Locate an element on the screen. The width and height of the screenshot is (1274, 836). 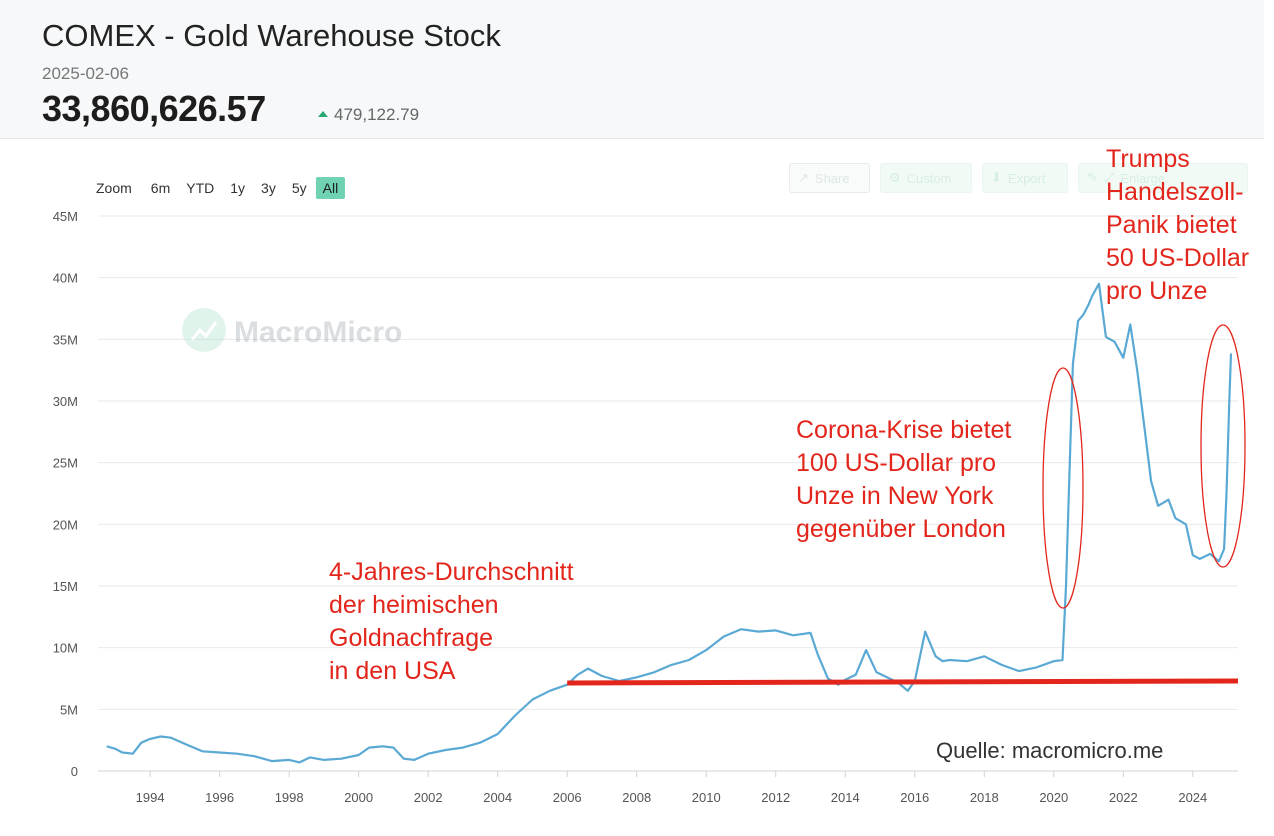
expand-icon: ⤢ is located at coordinates (1109, 177).